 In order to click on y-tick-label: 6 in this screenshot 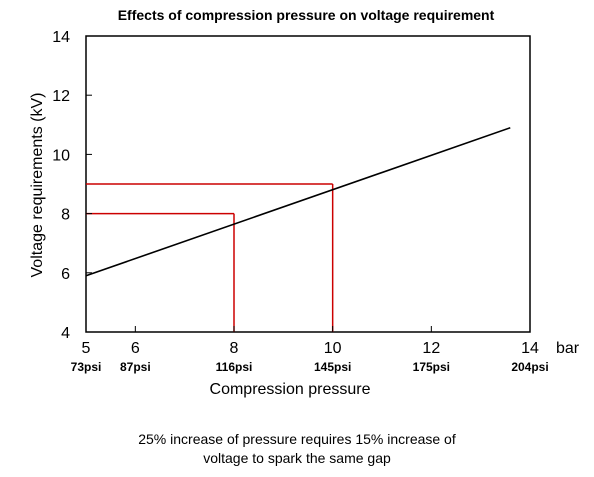, I will do `click(65, 274)`.